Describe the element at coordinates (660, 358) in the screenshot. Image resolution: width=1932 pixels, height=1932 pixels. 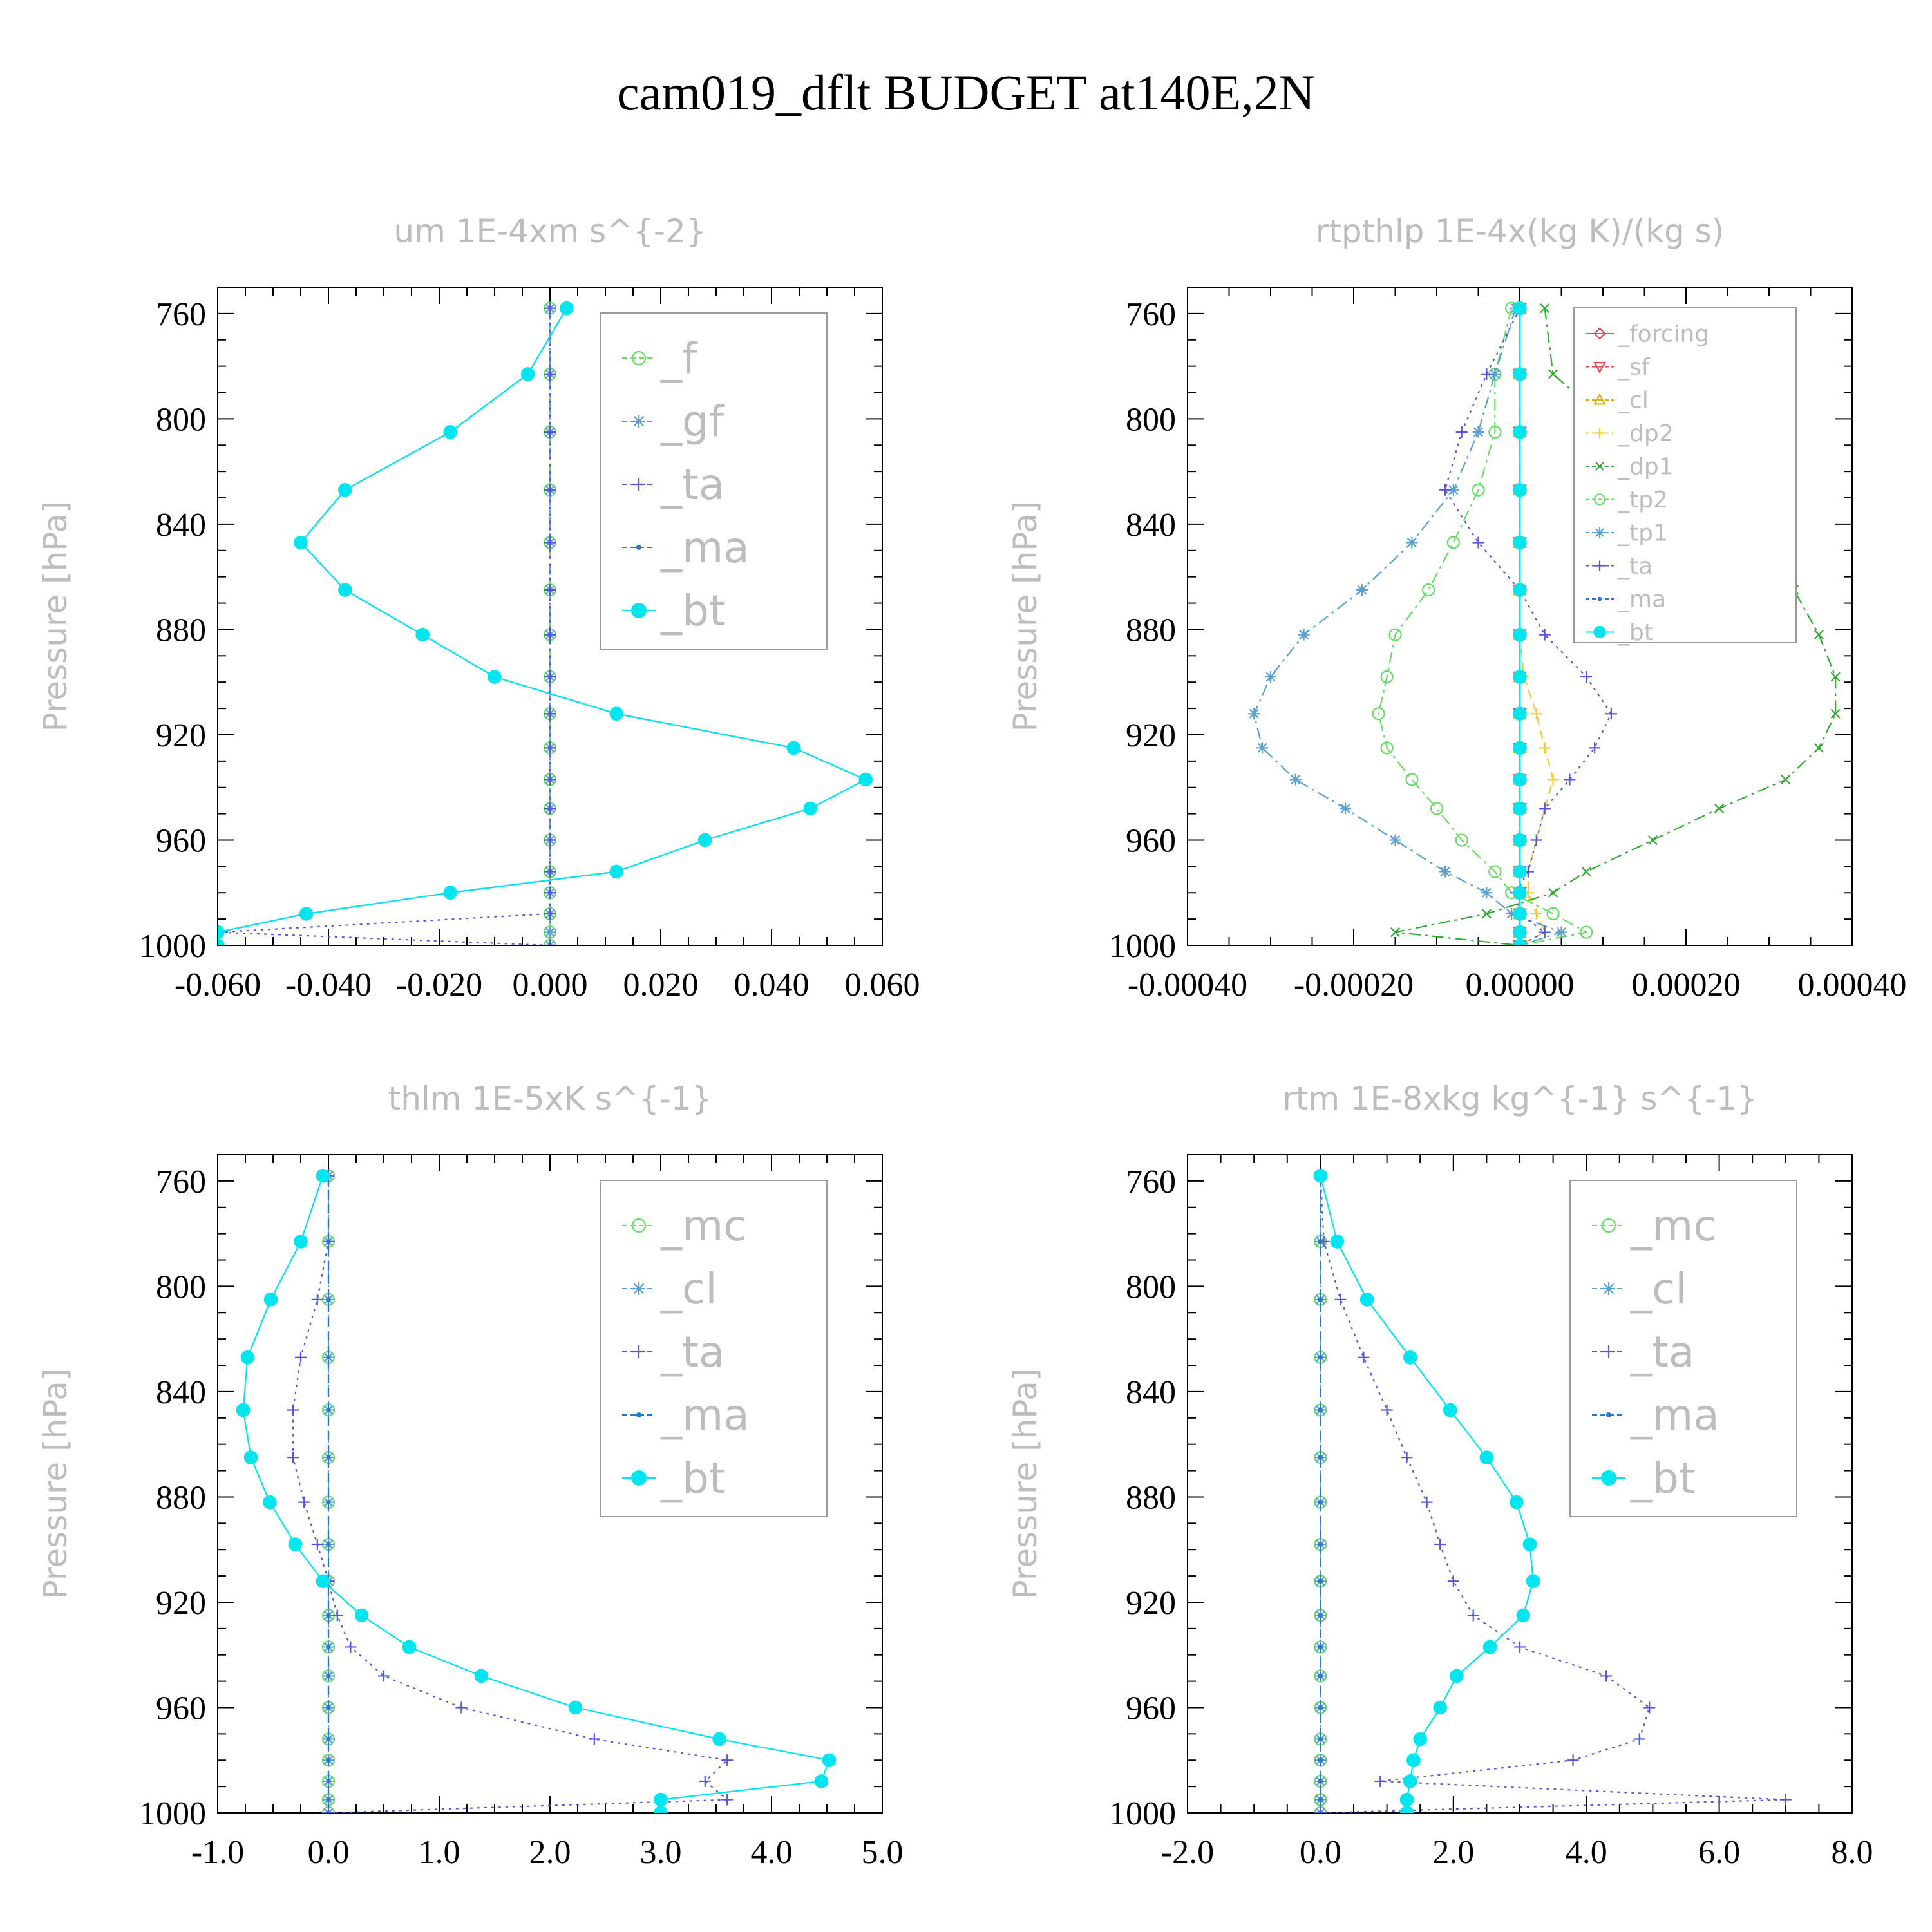
I see `legend-item: _f` at that location.